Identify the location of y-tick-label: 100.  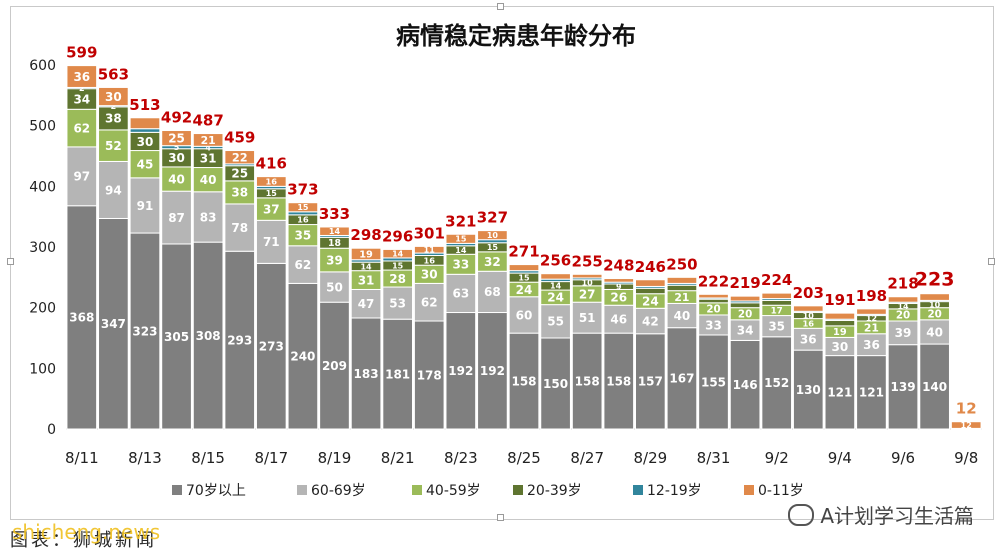
(42, 369).